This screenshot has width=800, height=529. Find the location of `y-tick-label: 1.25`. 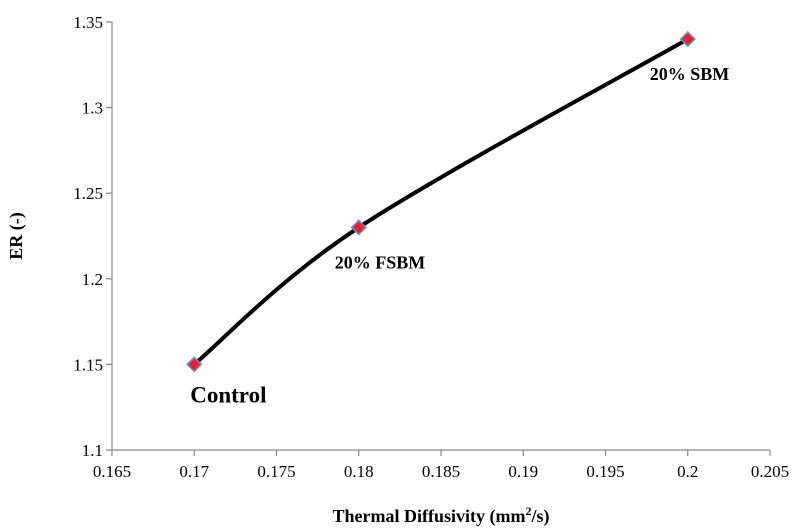

y-tick-label: 1.25 is located at coordinates (88, 193).